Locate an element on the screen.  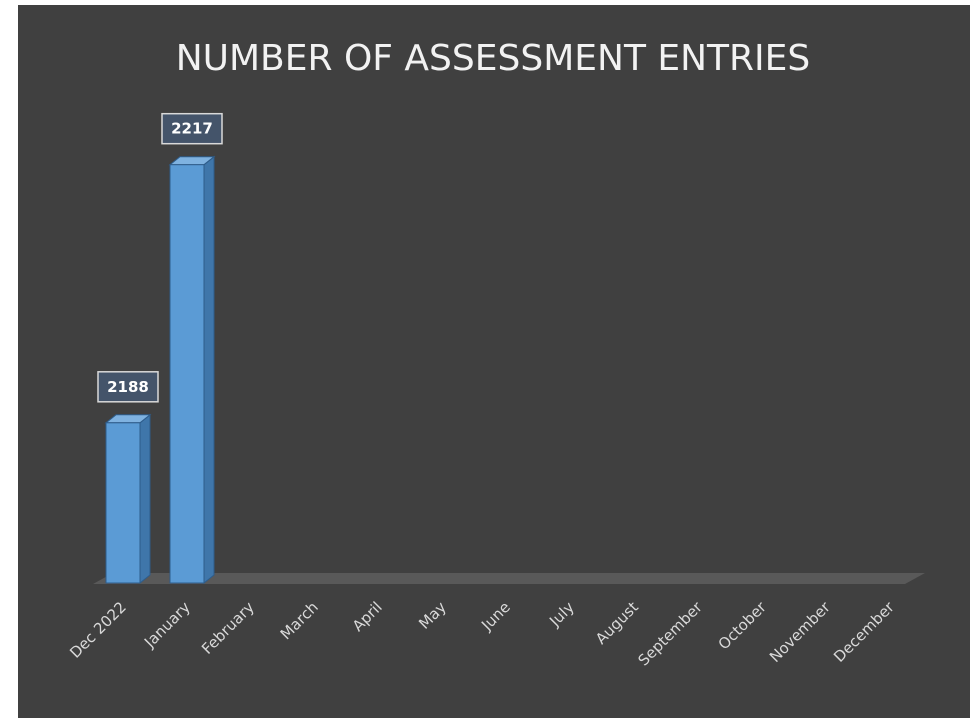
value-label: 2188 is located at coordinates (128, 387).